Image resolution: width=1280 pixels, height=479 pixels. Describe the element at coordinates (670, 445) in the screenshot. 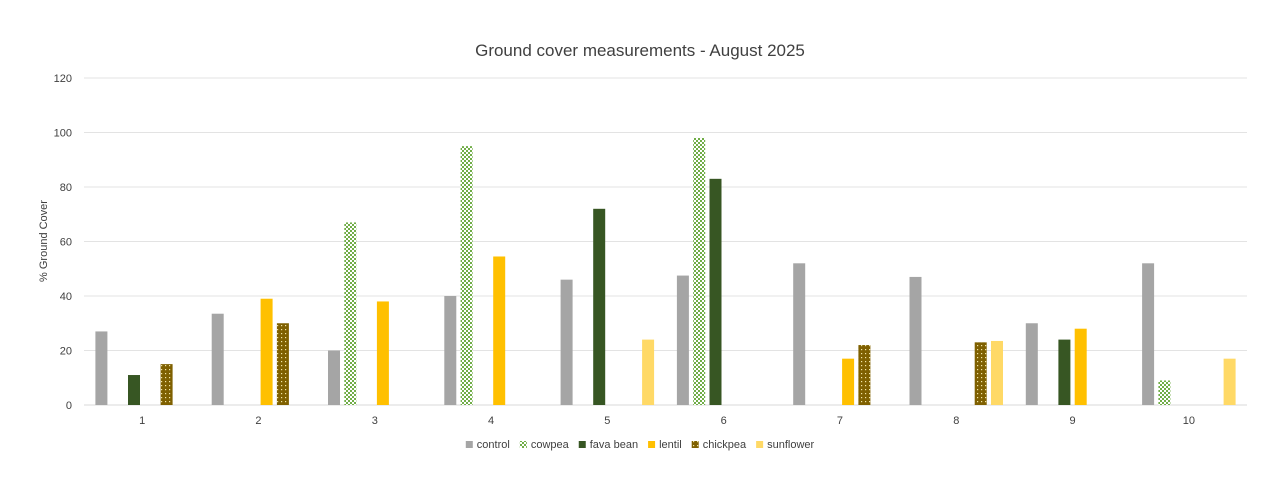

I see `legend-label: lentil` at that location.